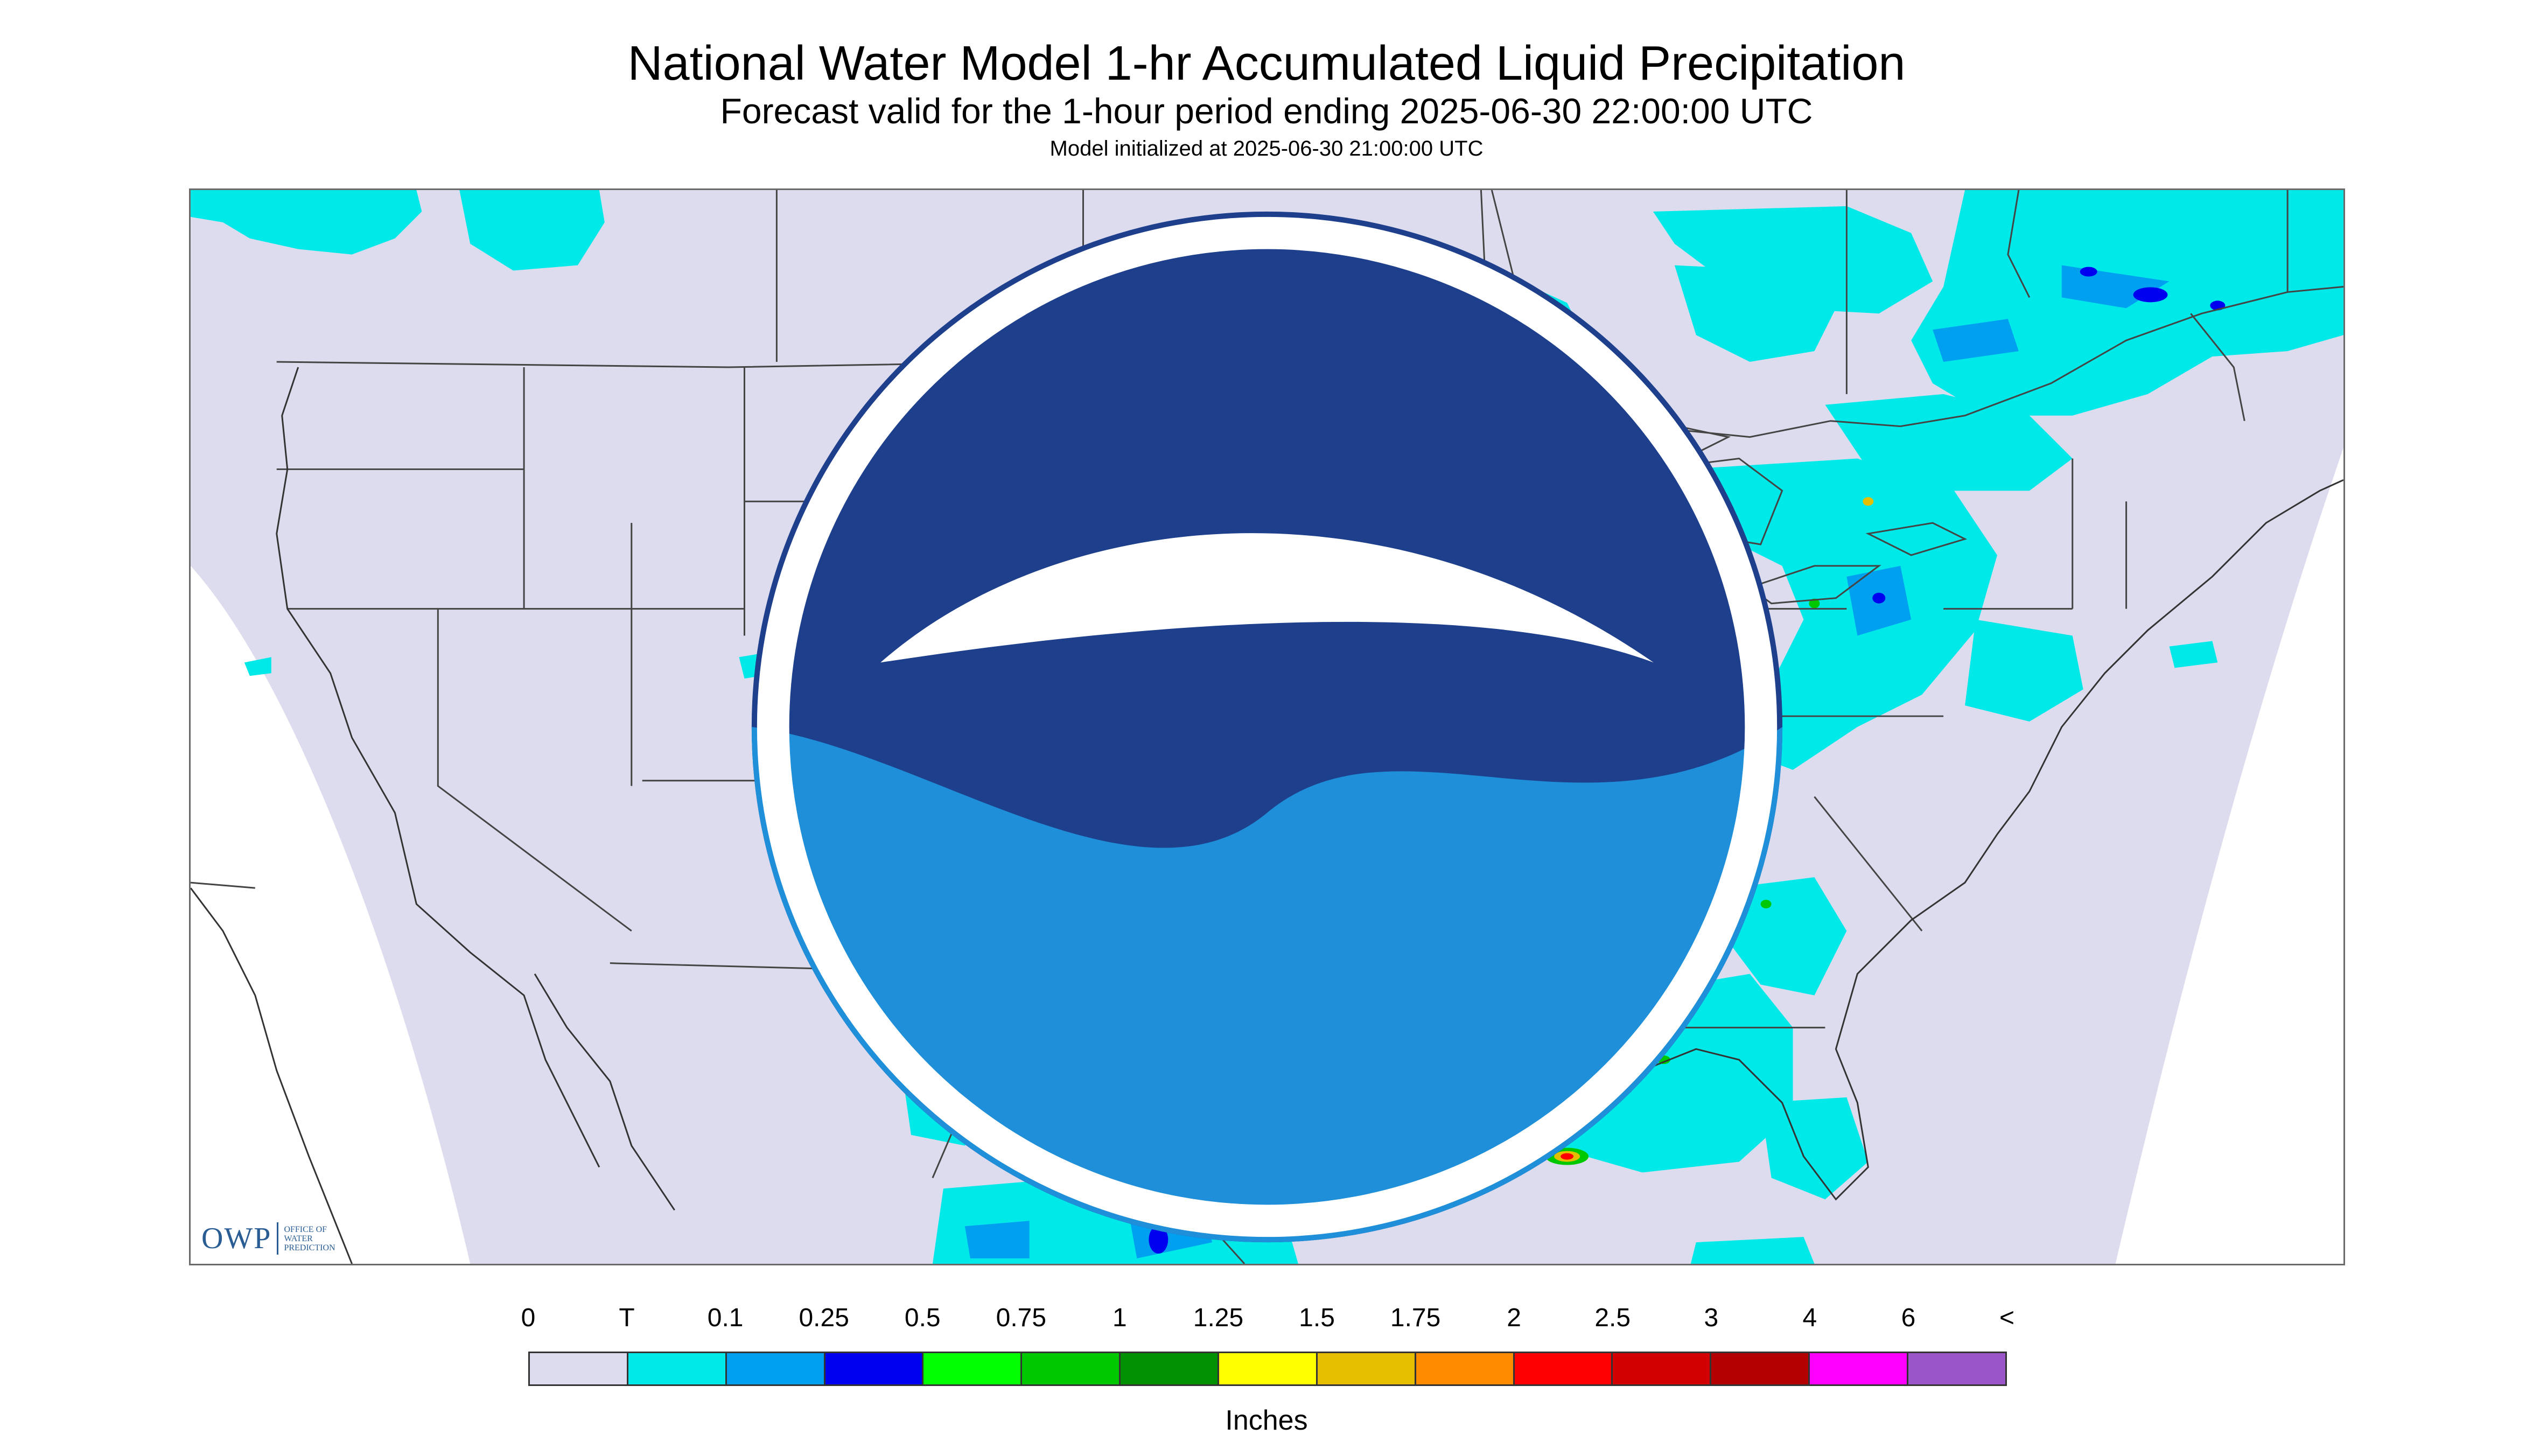 The height and width of the screenshot is (1456, 2533). What do you see at coordinates (529, 1318) in the screenshot?
I see `legend-label: 0` at bounding box center [529, 1318].